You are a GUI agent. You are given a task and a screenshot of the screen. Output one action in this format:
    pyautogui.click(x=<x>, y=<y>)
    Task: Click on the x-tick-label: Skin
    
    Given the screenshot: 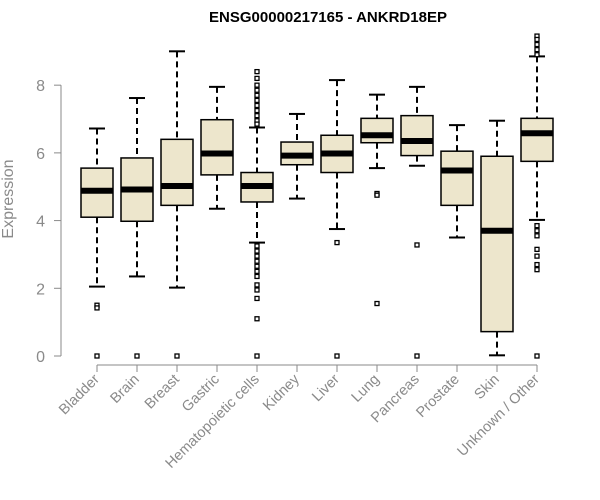 What is the action you would take?
    pyautogui.click(x=487, y=387)
    